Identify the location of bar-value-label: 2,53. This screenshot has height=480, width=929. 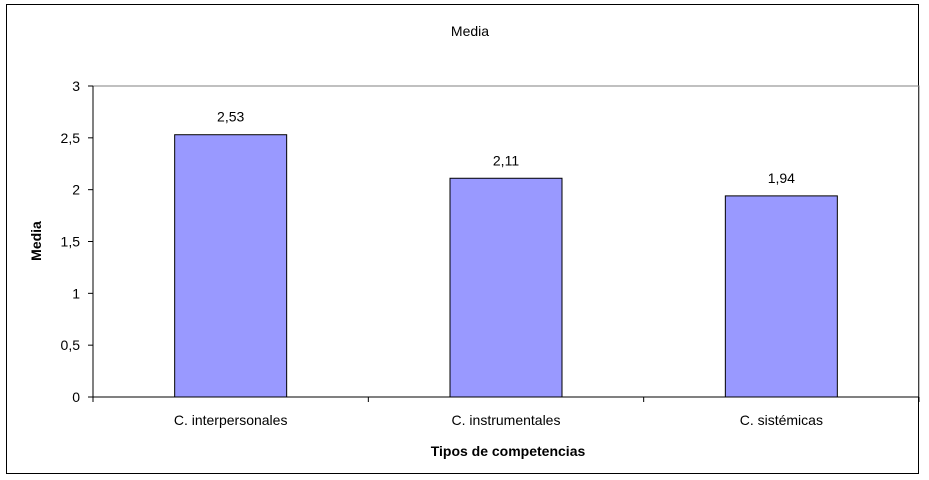
(230, 117).